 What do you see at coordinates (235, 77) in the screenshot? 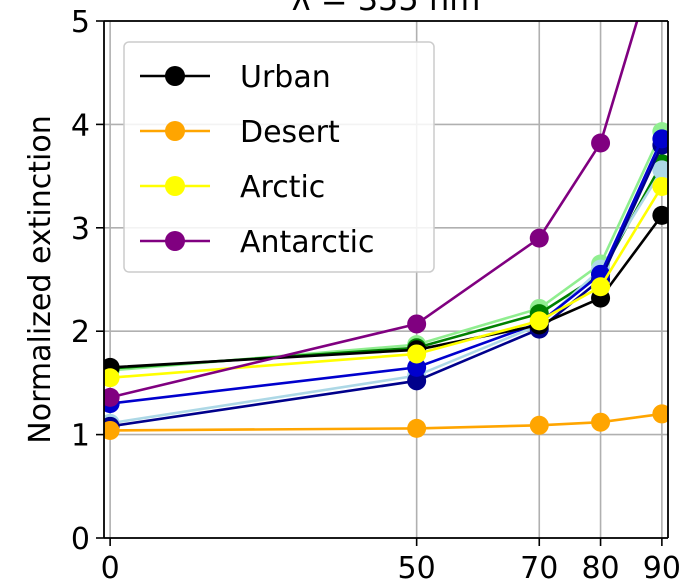
I see `legend-entry-urban: Urban` at bounding box center [235, 77].